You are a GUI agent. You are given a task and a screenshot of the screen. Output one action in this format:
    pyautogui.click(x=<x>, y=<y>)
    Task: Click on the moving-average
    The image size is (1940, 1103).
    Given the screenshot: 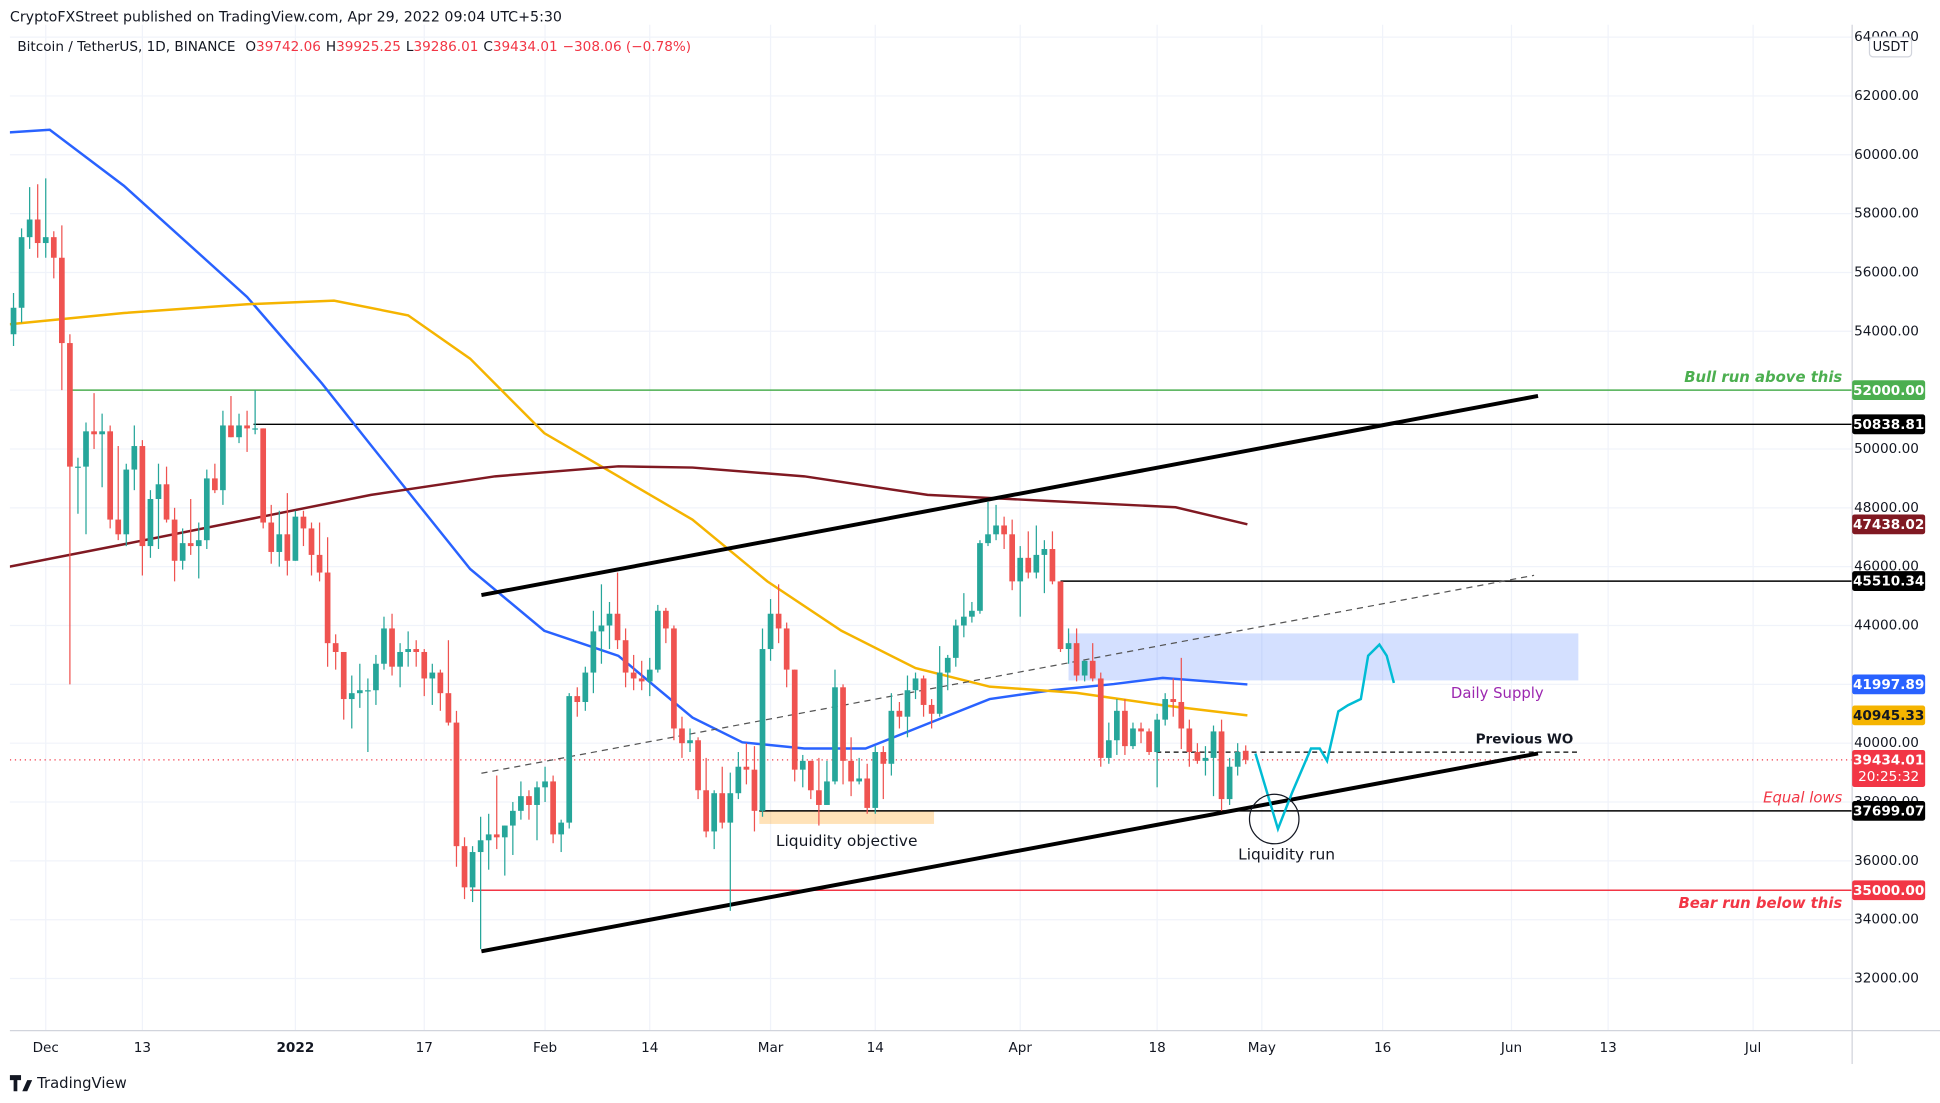 What is the action you would take?
    pyautogui.click(x=628, y=516)
    